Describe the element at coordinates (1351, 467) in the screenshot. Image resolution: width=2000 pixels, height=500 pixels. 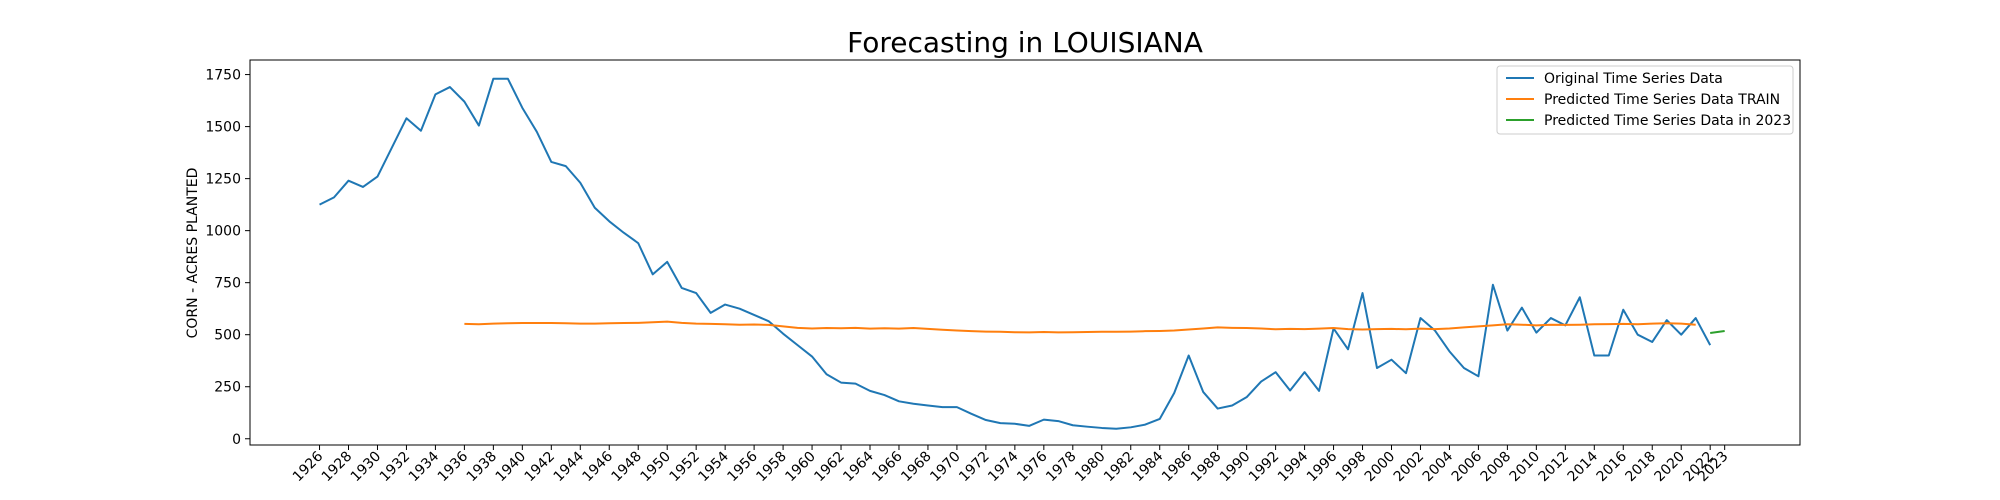
I see `x-tick-label: 1998` at that location.